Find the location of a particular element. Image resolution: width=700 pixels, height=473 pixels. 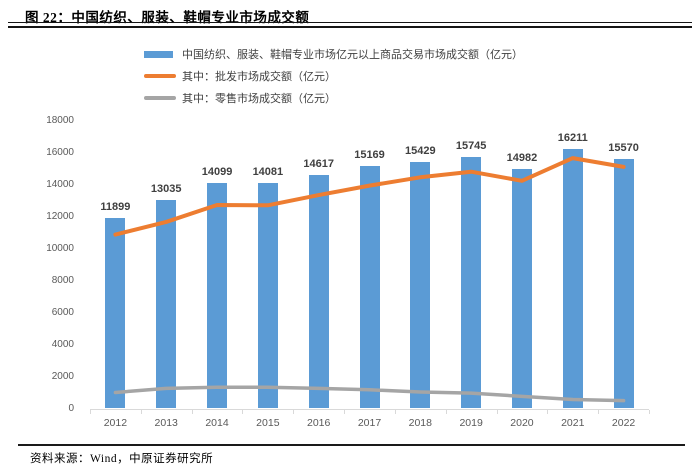

y-axis-tick-label: 6000 is located at coordinates (62, 312).